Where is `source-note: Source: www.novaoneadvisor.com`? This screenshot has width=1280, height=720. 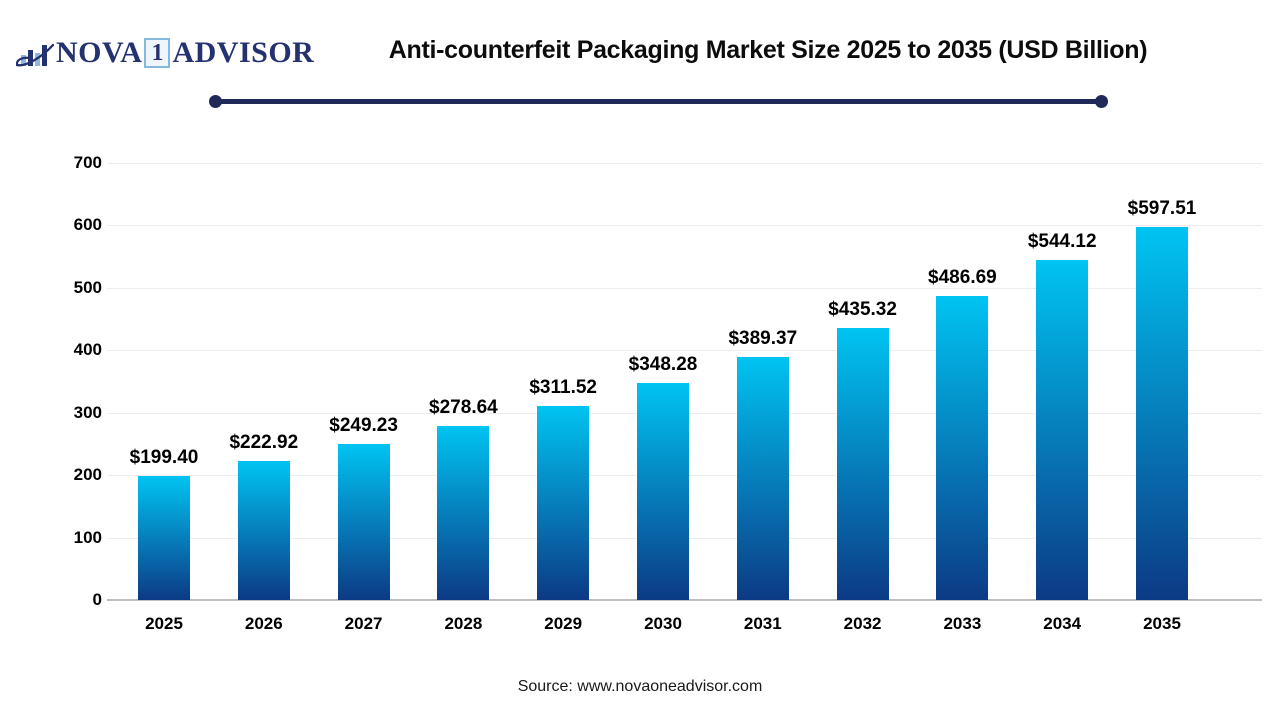
source-note: Source: www.novaoneadvisor.com is located at coordinates (640, 686).